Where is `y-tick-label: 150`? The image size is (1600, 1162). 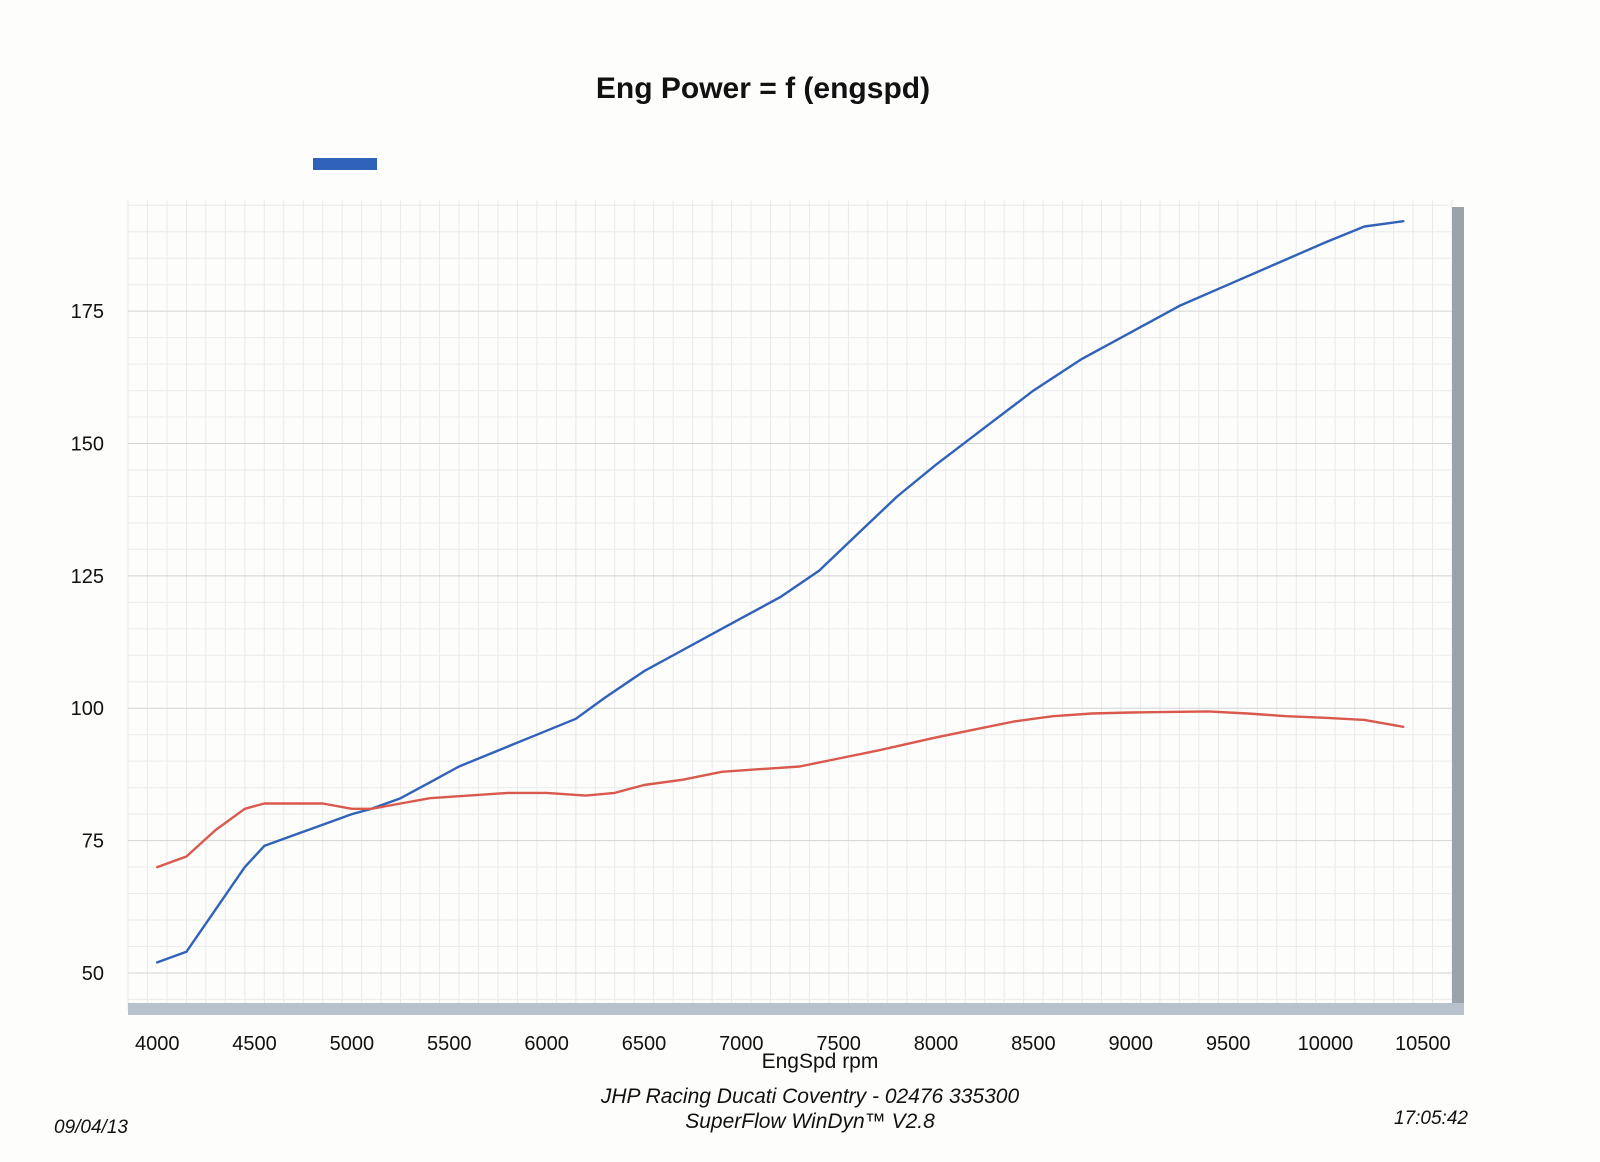
y-tick-label: 150 is located at coordinates (87, 445).